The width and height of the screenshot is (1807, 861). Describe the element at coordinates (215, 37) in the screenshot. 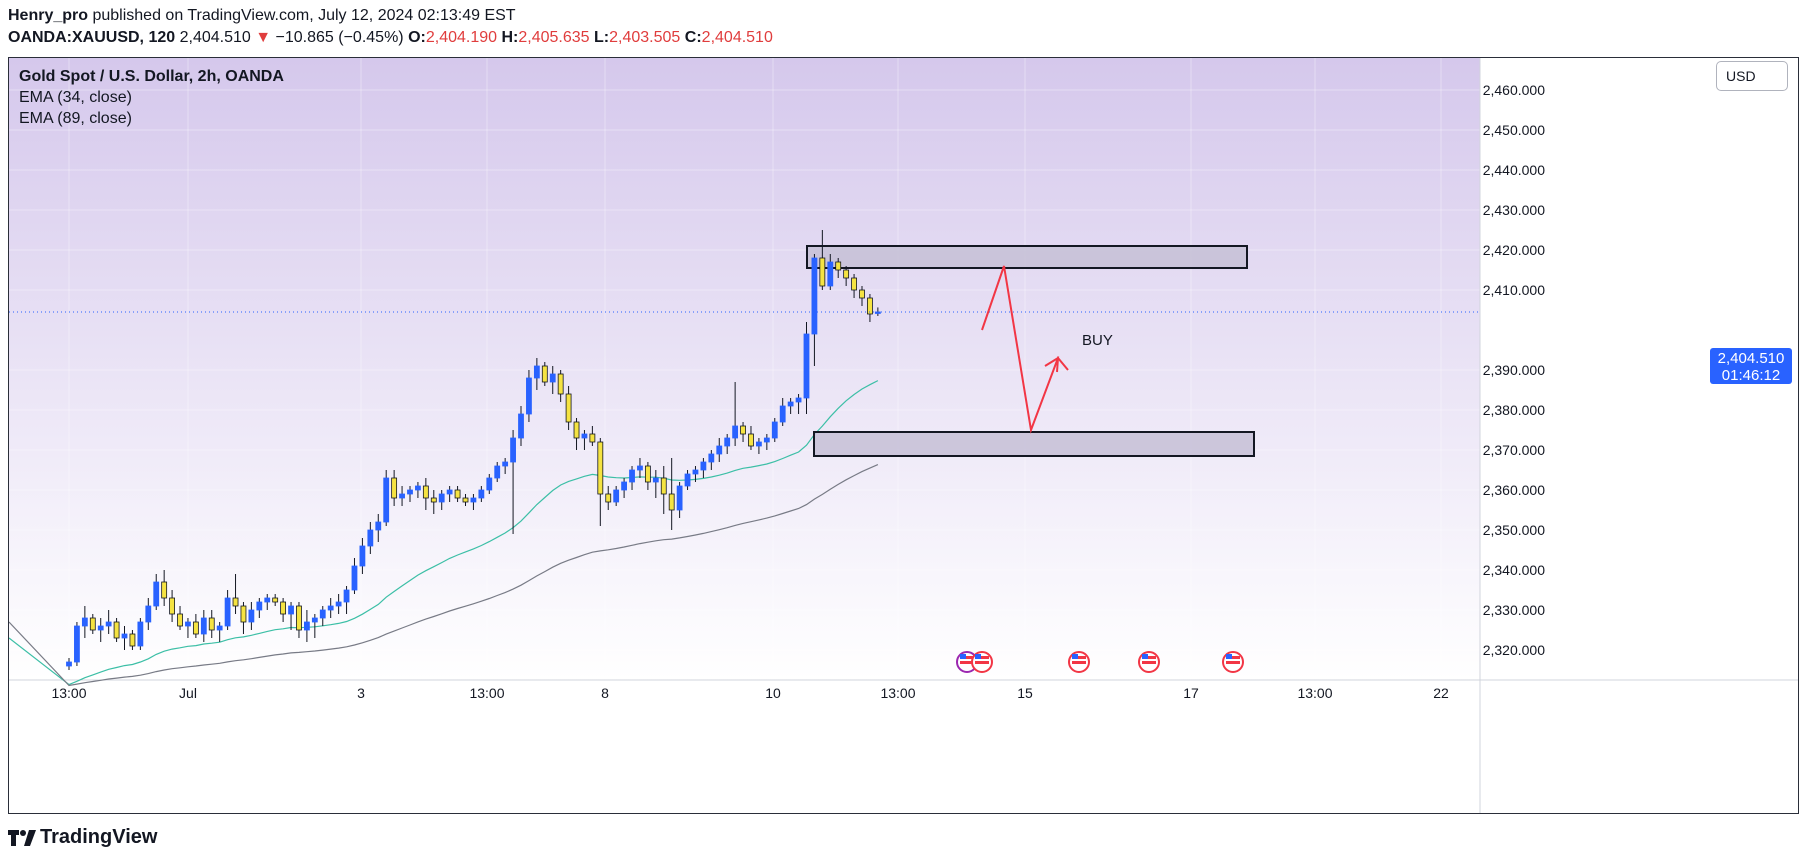

I see `last-price: 2,404.510` at that location.